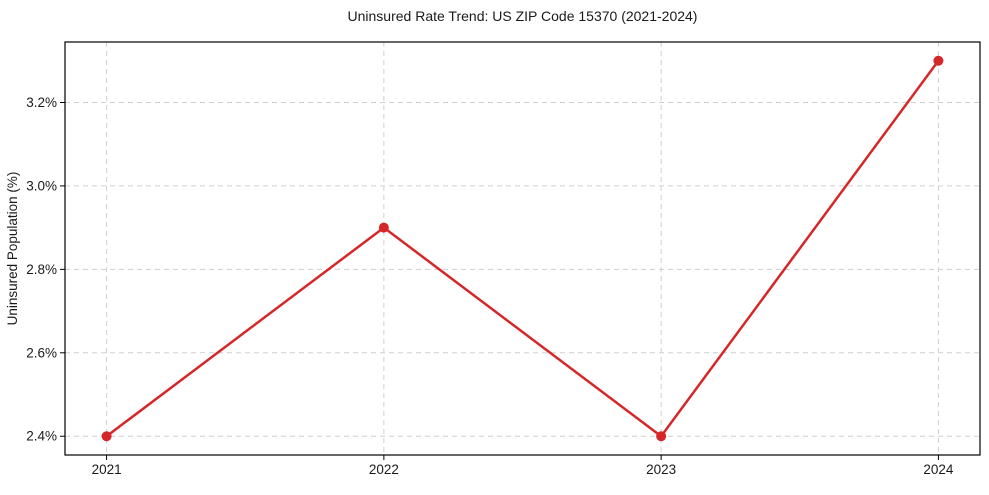 The width and height of the screenshot is (989, 495). Describe the element at coordinates (107, 469) in the screenshot. I see `x-tick-label: 2021` at that location.